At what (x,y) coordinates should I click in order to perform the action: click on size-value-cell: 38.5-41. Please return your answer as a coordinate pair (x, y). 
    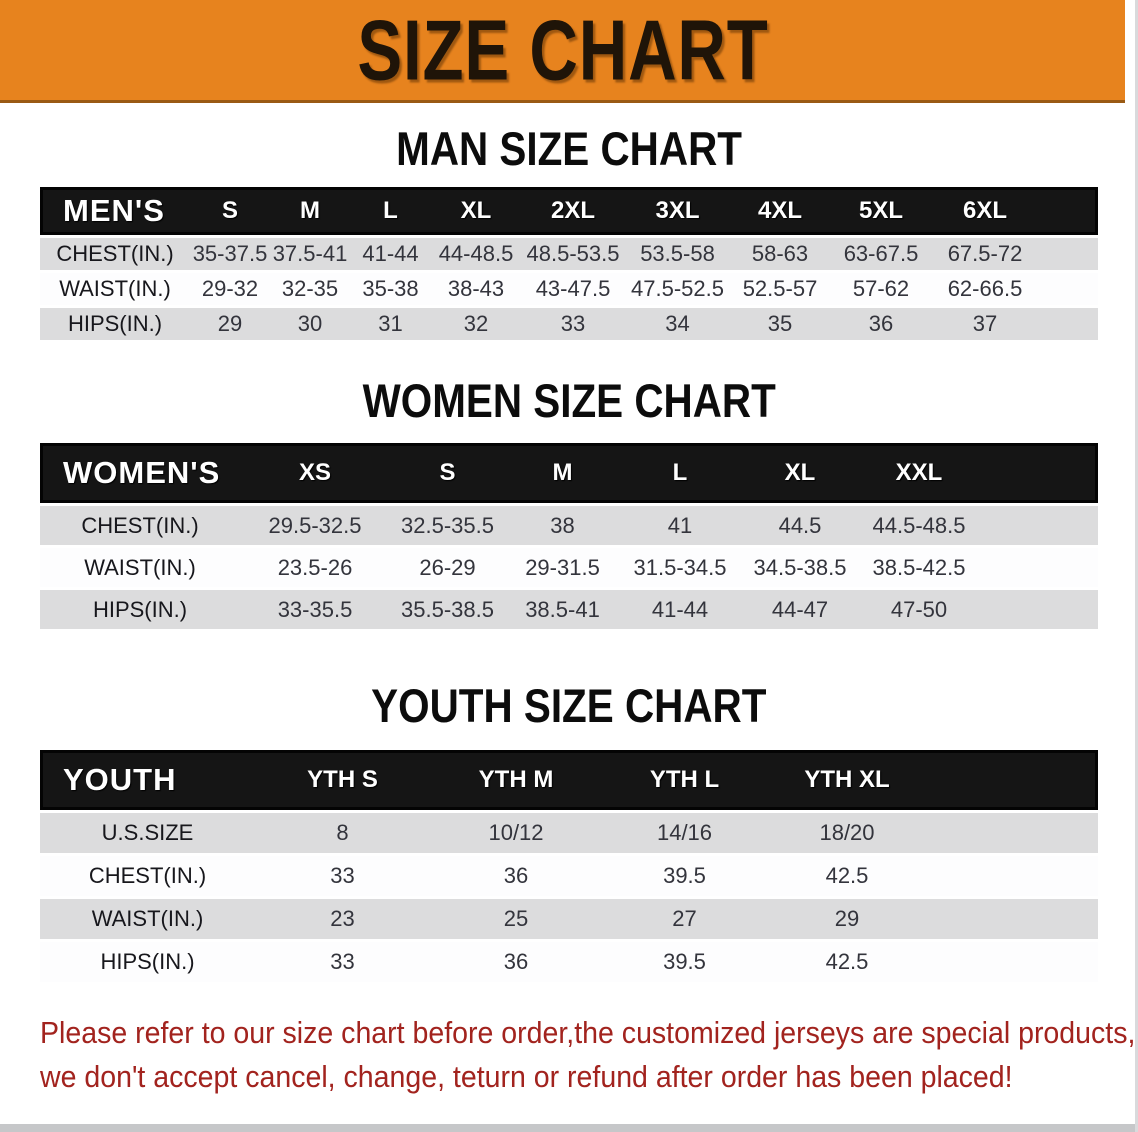
    Looking at the image, I should click on (562, 609).